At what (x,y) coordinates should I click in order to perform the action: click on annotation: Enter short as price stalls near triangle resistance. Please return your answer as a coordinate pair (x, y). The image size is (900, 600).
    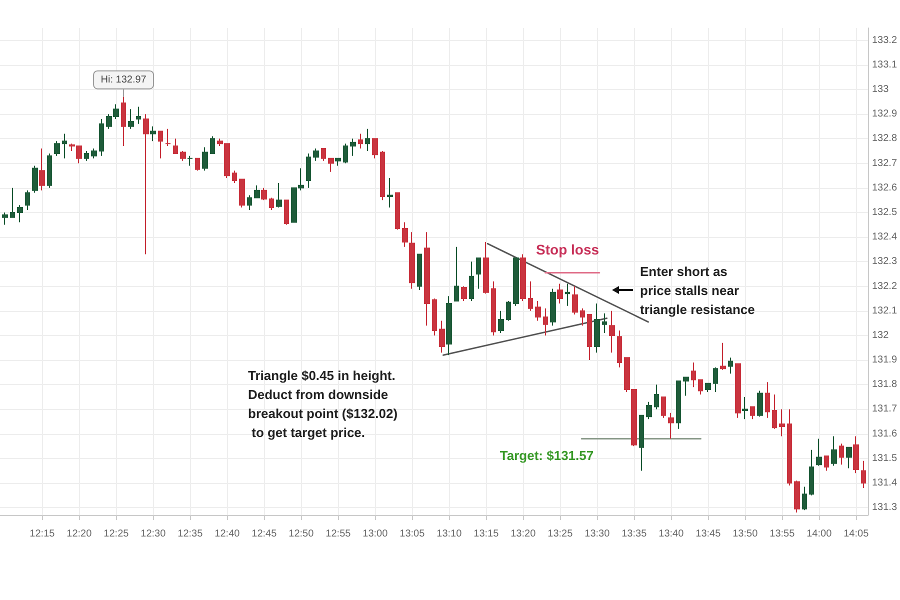
    Looking at the image, I should click on (697, 290).